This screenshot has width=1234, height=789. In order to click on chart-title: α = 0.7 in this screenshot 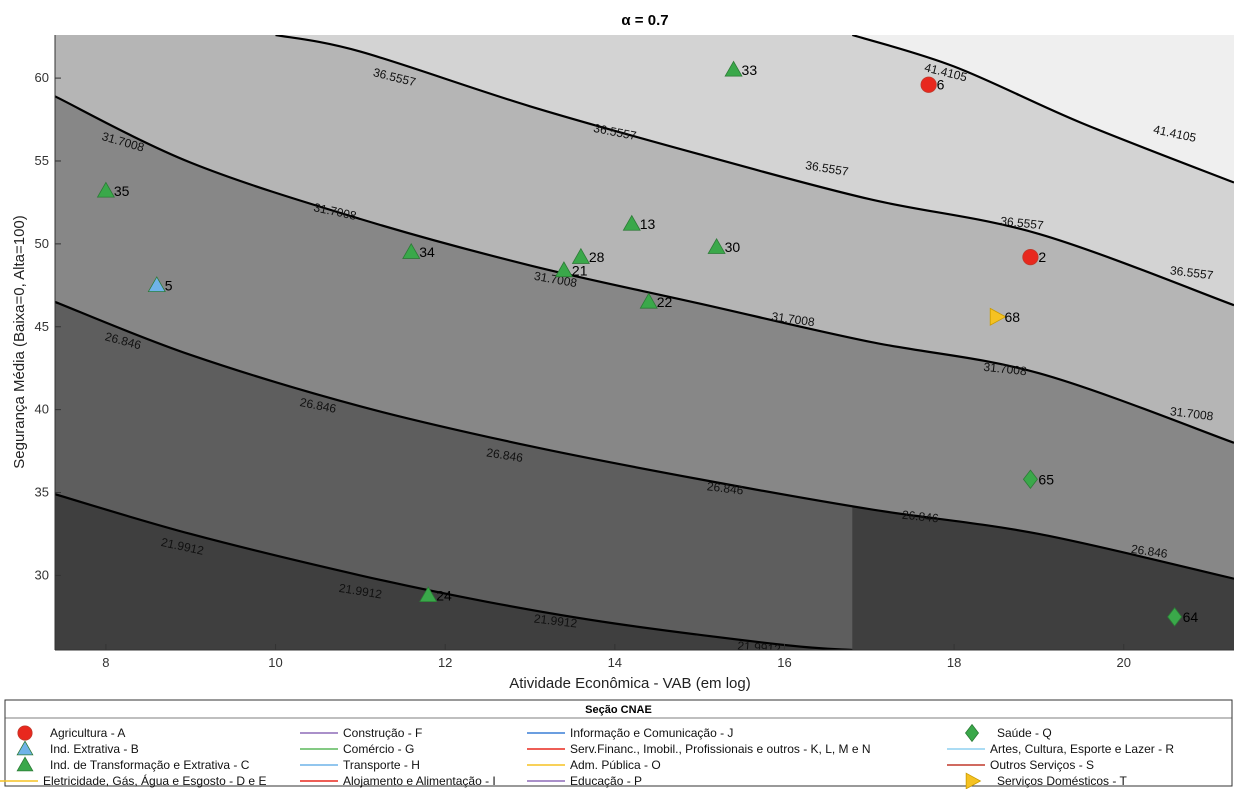, I will do `click(644, 20)`.